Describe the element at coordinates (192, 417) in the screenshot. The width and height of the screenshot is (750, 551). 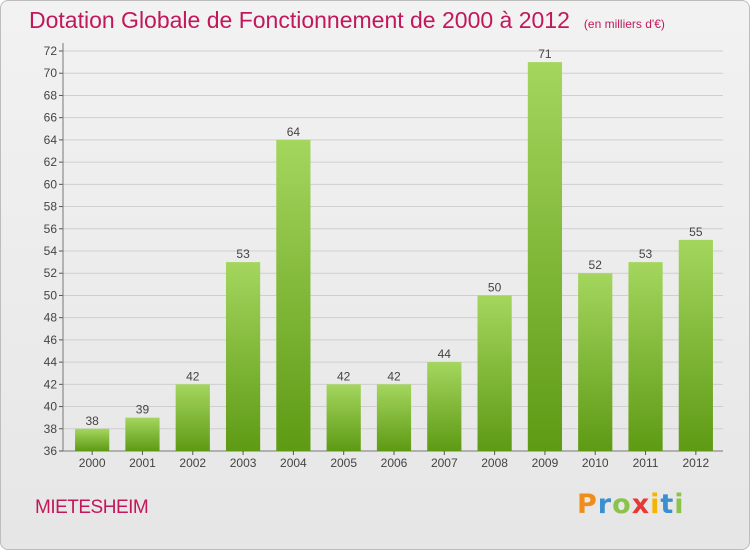
I see `bar-2002` at that location.